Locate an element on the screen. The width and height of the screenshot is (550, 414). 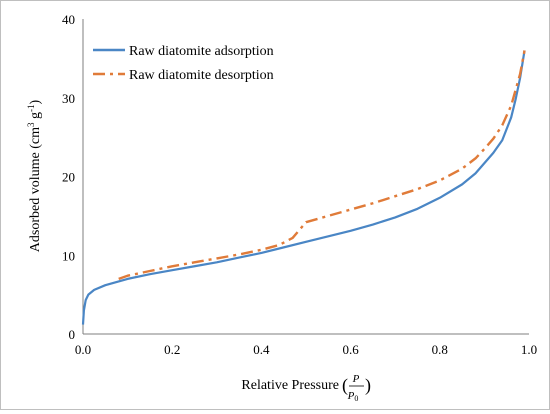
x-tick-label: 0.4 is located at coordinates (261, 349).